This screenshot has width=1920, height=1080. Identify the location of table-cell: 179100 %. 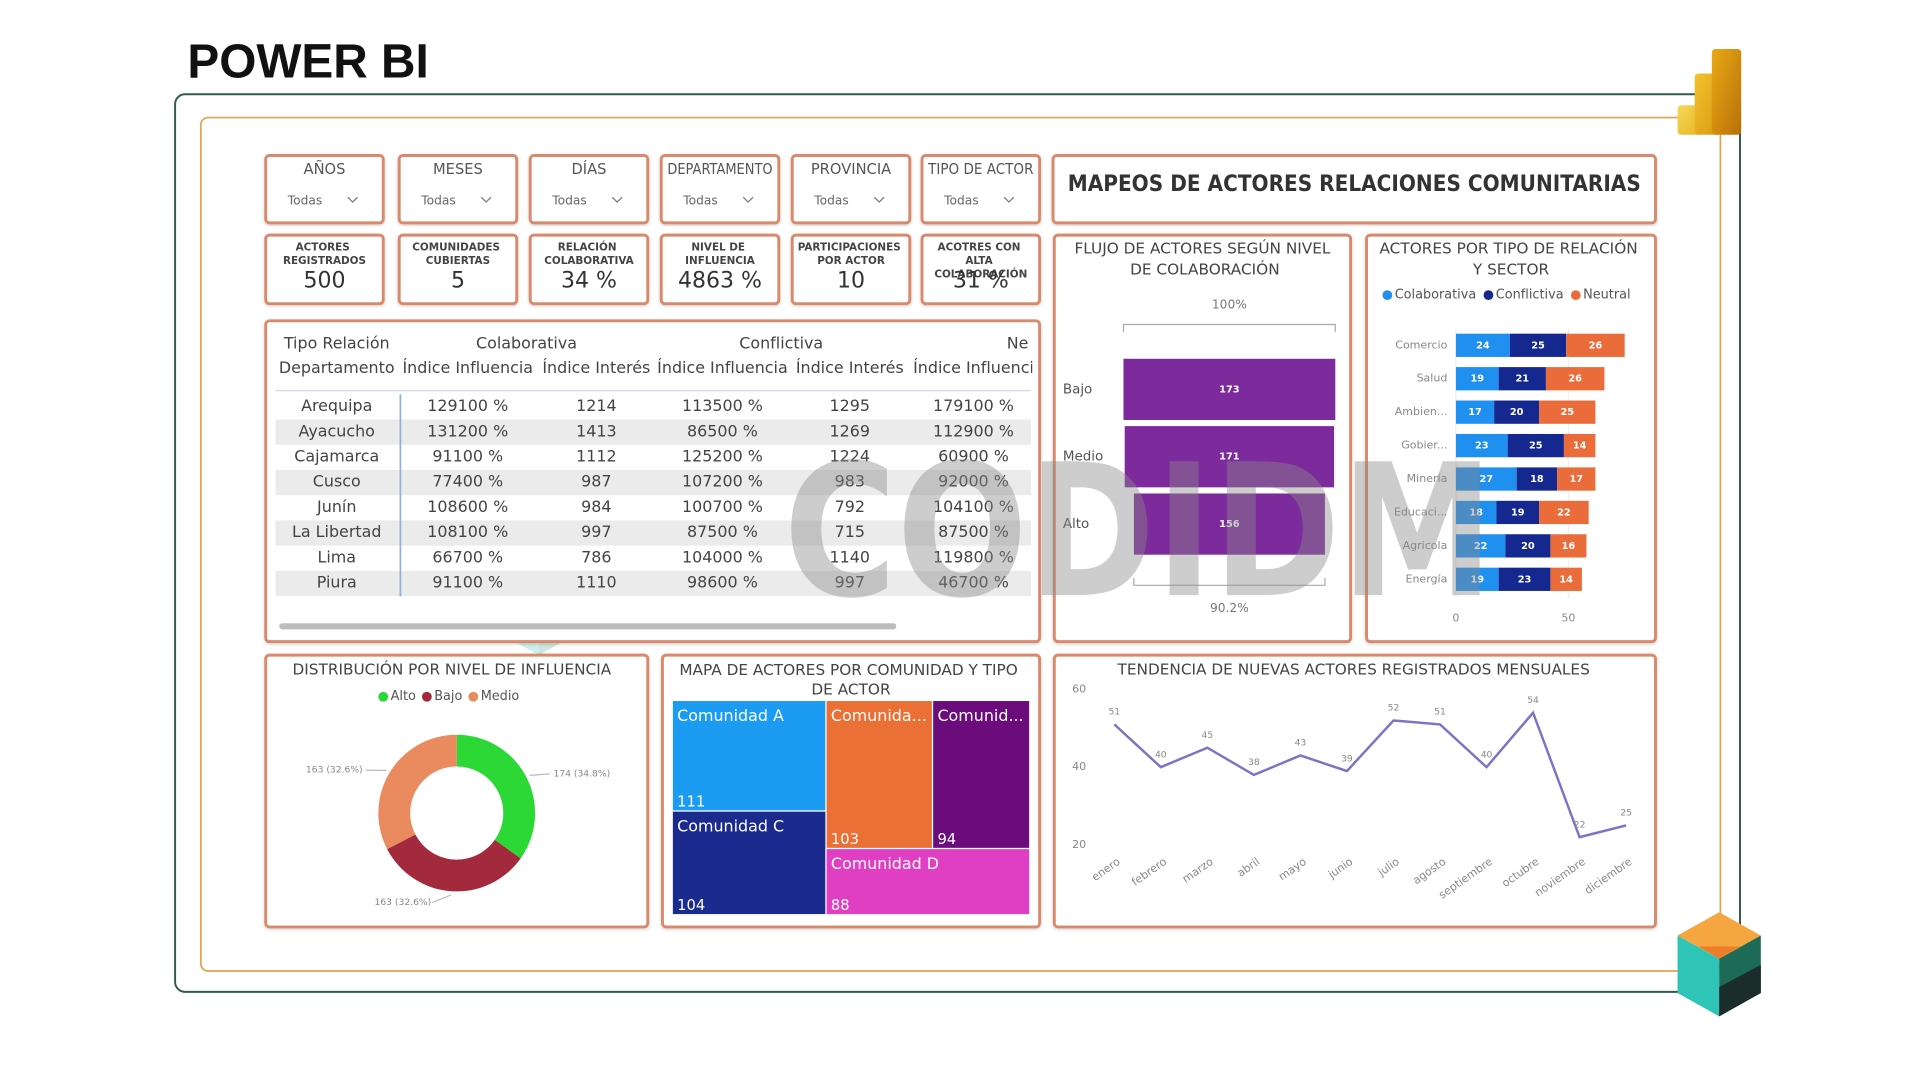
(973, 405).